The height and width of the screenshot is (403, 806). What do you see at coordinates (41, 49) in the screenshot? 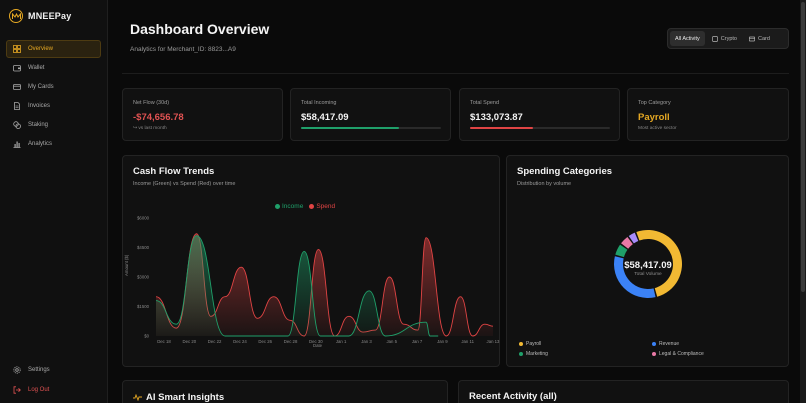
I see `sidebar-item-label: Overview` at bounding box center [41, 49].